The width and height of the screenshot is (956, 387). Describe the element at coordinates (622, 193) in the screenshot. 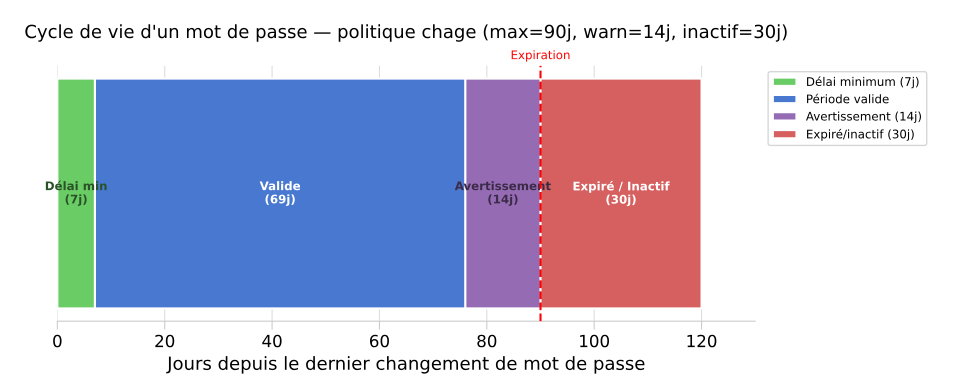

I see `data-label: Expiré / Inactif (30j)` at that location.